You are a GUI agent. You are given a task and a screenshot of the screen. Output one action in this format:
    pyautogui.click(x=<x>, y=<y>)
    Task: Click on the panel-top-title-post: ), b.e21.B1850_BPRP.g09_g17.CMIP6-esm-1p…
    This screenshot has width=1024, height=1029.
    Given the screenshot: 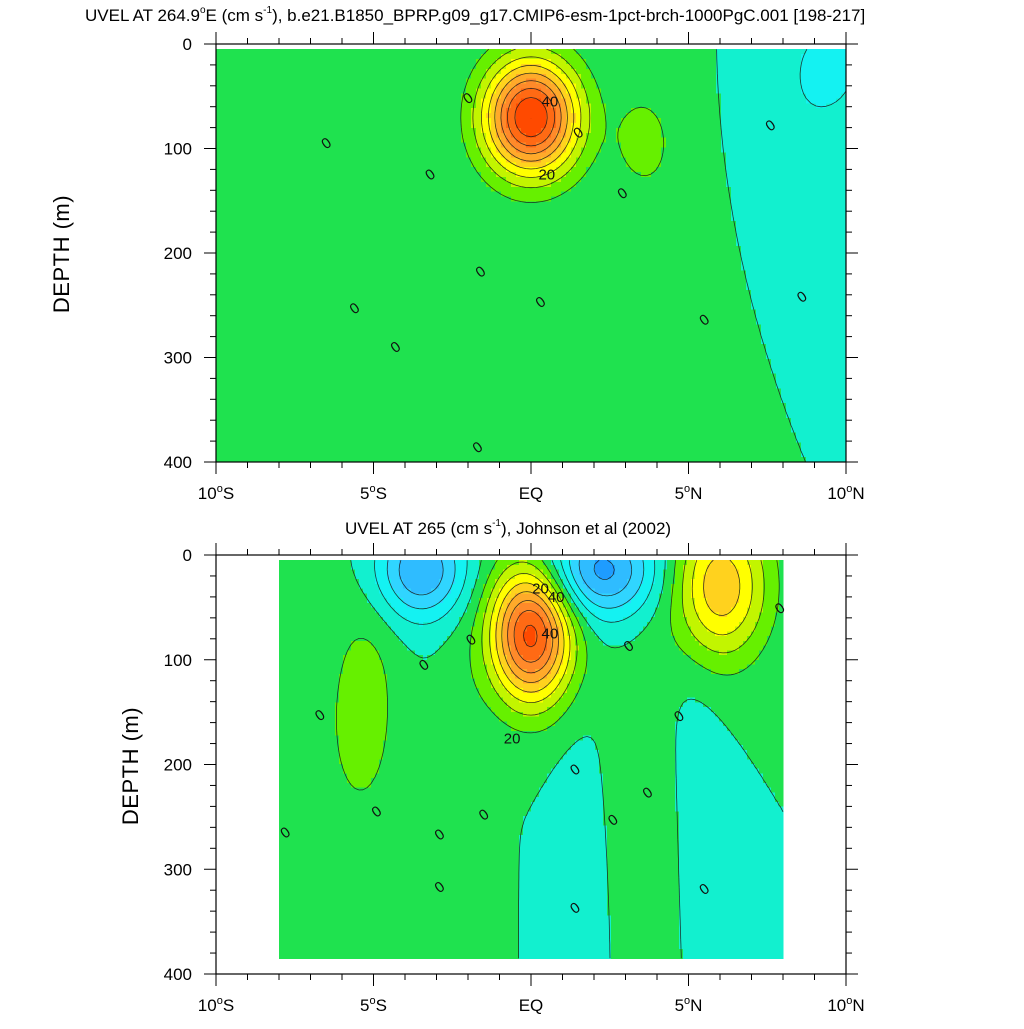 What is the action you would take?
    pyautogui.click(x=568, y=15)
    